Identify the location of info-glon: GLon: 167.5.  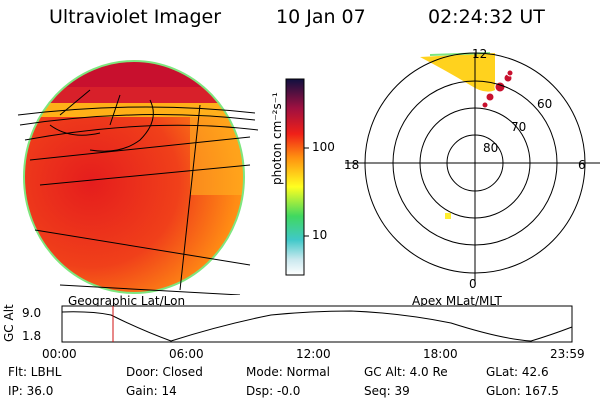
(522, 391).